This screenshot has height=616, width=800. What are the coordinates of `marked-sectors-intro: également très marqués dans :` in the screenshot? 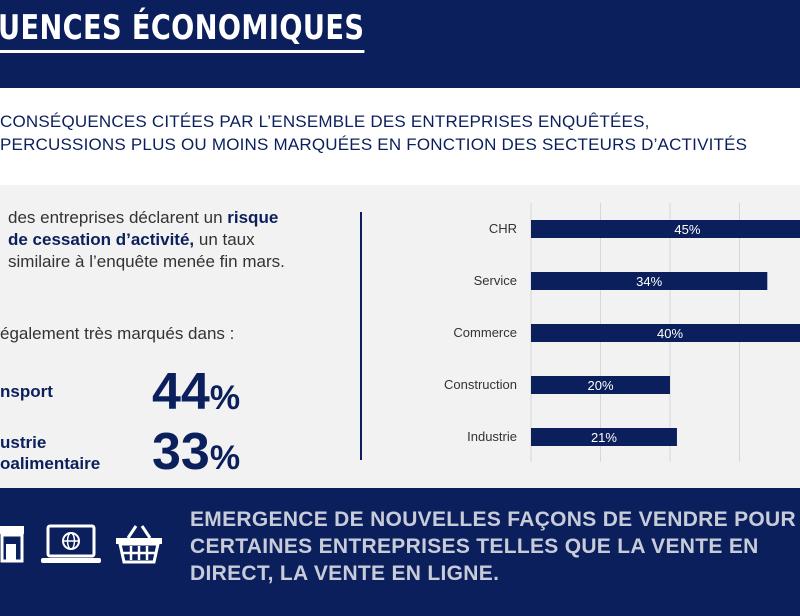 It's located at (117, 333).